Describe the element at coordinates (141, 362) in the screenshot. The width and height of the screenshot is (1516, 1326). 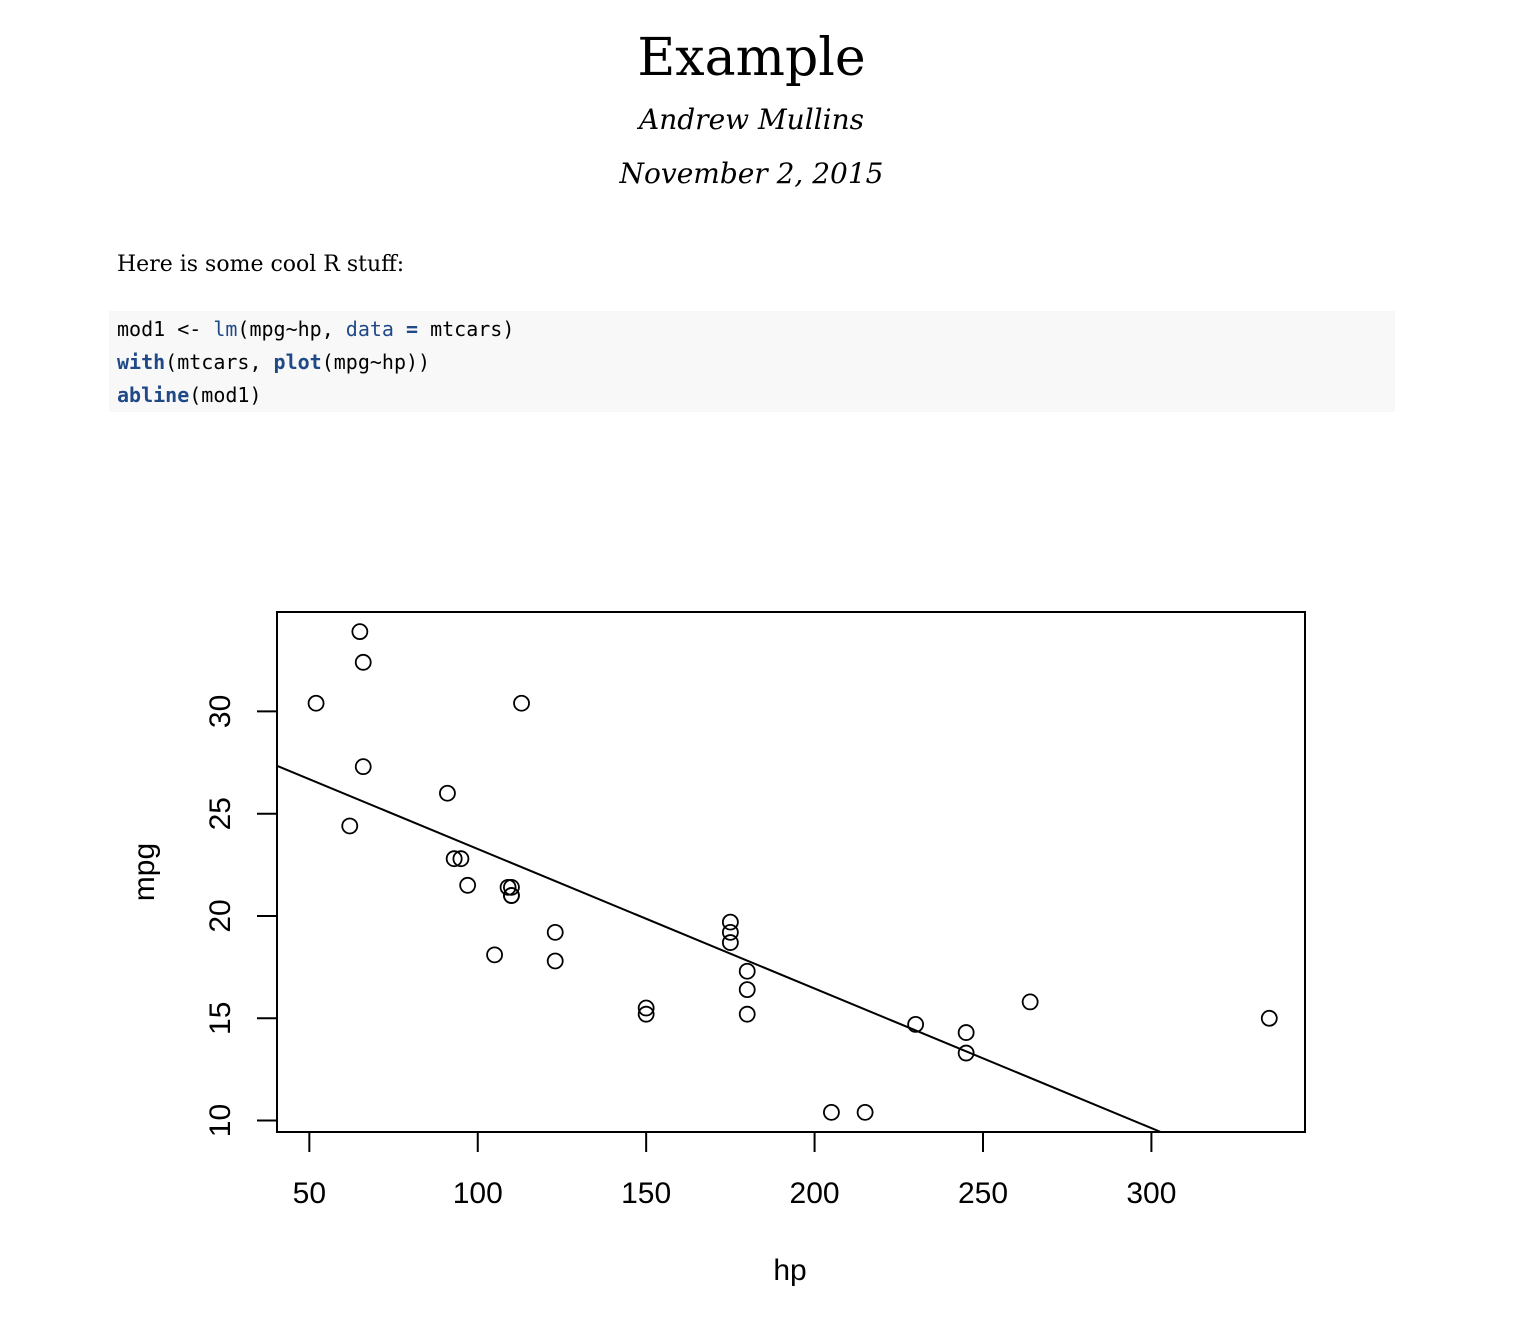
I see `code-token: with` at that location.